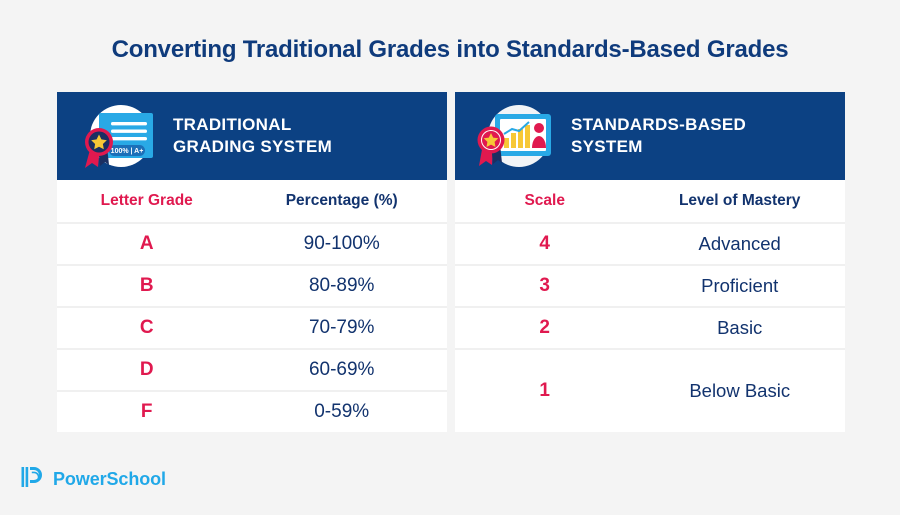  I want to click on panel-title-line-2: SYSTEM, so click(607, 146).